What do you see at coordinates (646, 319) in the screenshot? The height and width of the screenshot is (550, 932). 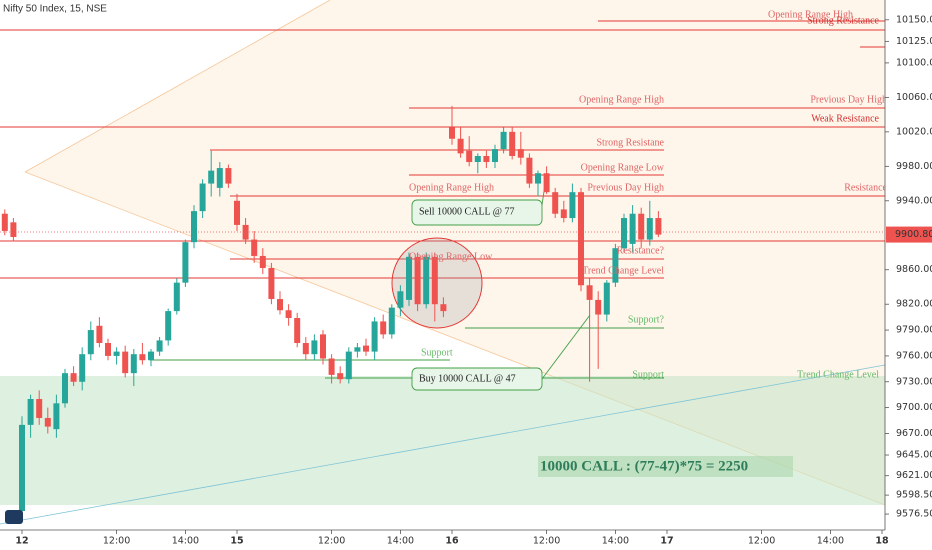 I see `level-label: Support?` at bounding box center [646, 319].